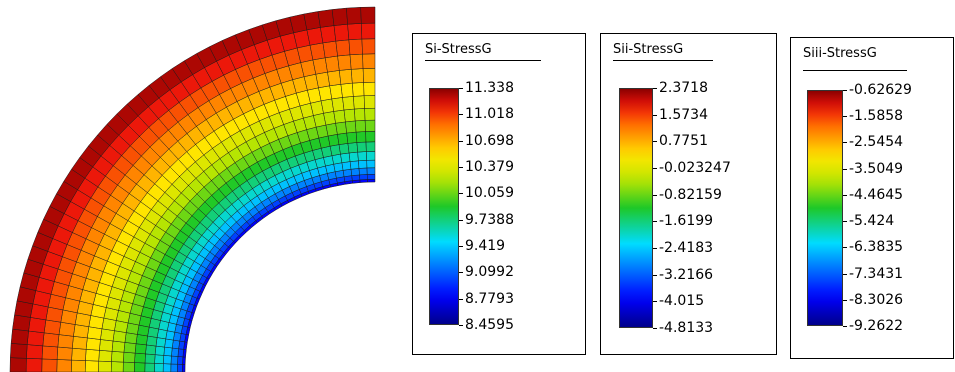 Image resolution: width=955 pixels, height=372 pixels. I want to click on legend-value-label: 10.059, so click(489, 193).